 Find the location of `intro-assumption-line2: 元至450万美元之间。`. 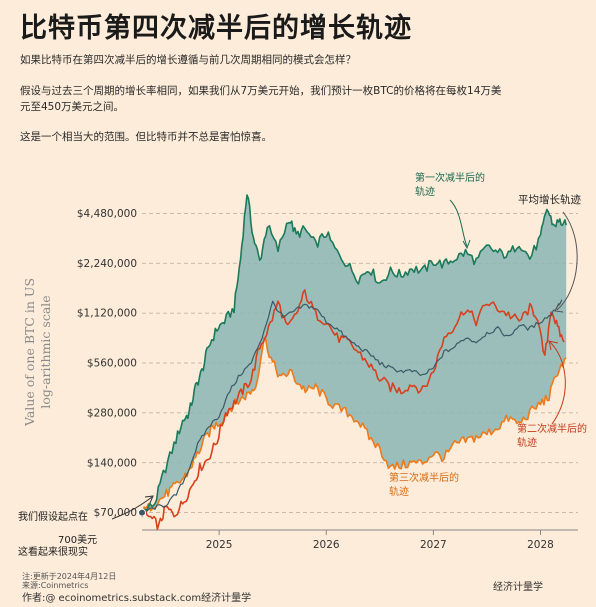

intro-assumption-line2: 元至450万美元之间。 is located at coordinates (72, 107).